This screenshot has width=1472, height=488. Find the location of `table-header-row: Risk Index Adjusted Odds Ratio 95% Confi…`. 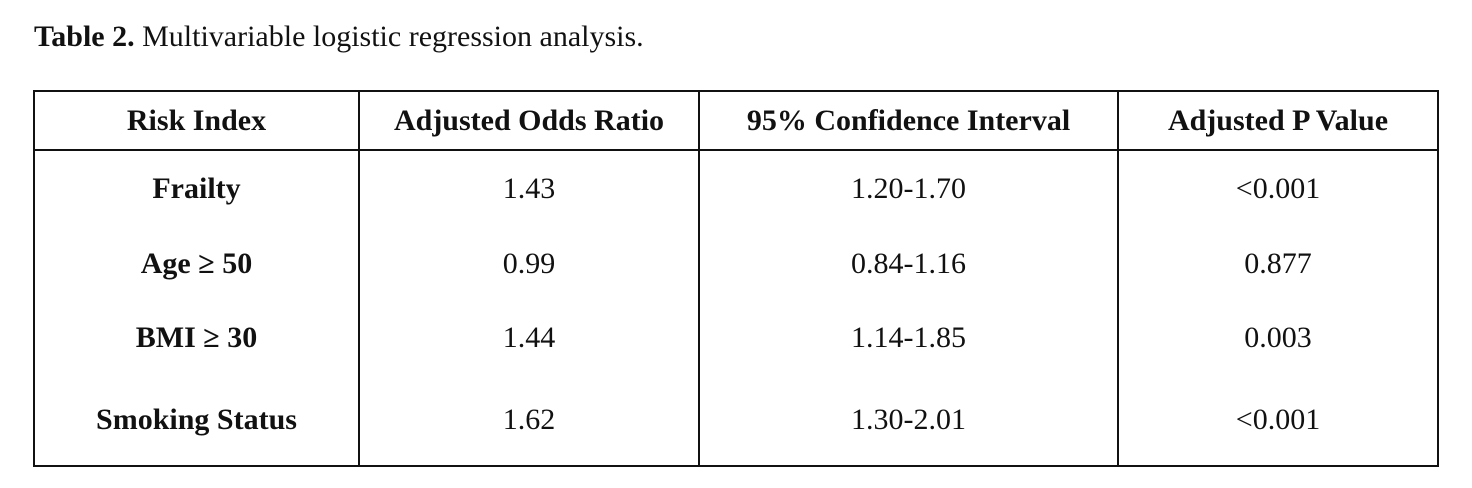

table-header-row: Risk Index Adjusted Odds Ratio 95% Confi… is located at coordinates (736, 120).